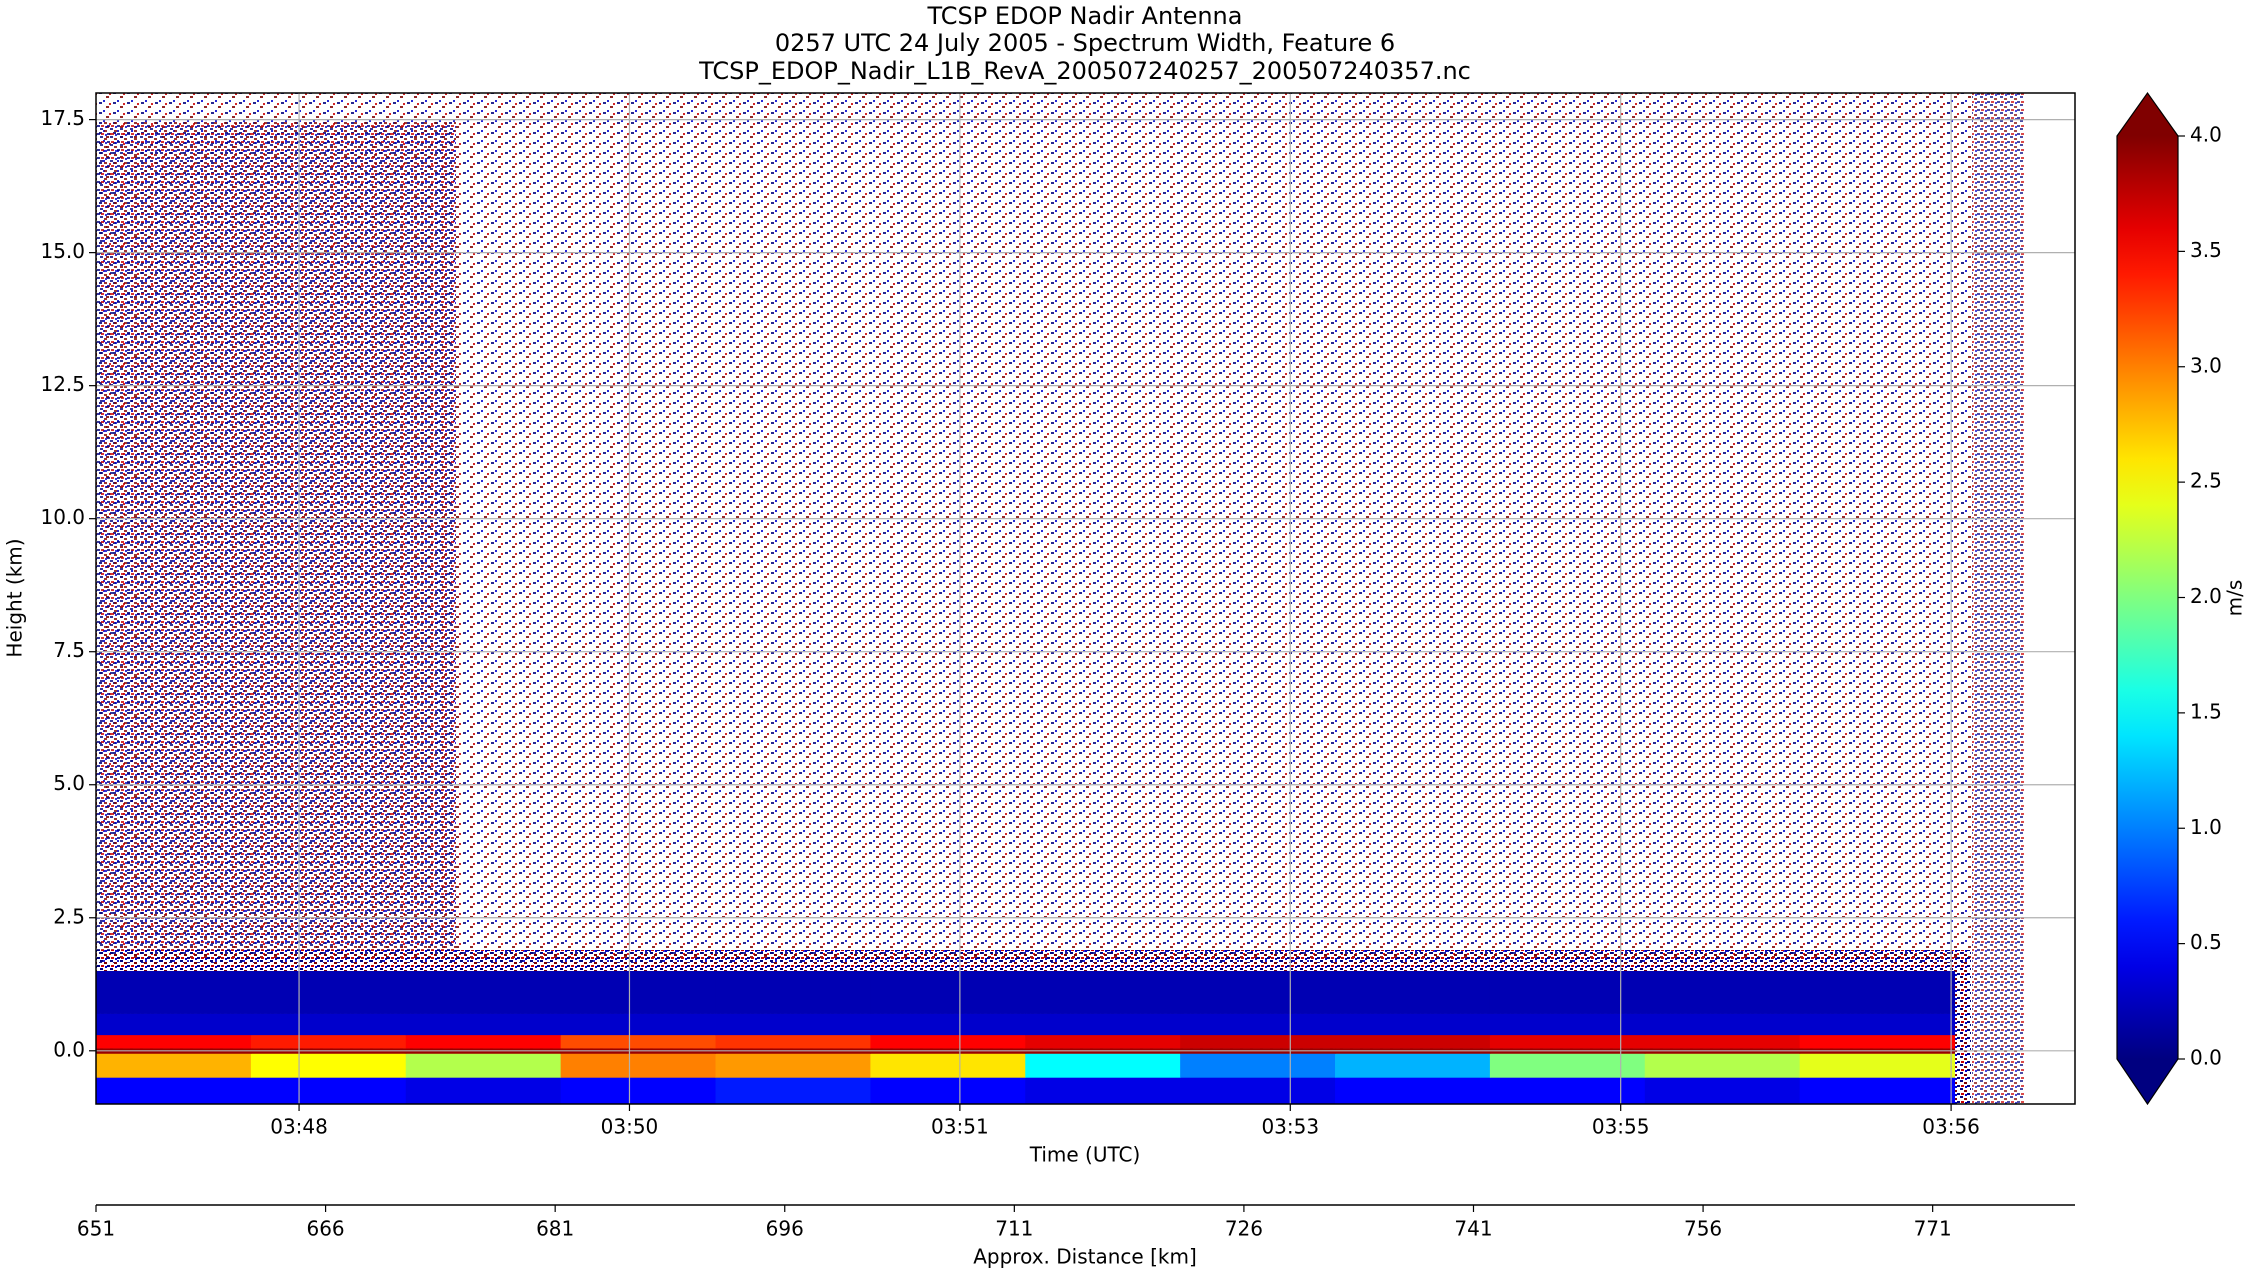 Image resolution: width=2250 pixels, height=1275 pixels. Describe the element at coordinates (785, 1229) in the screenshot. I see `x2-tick-label: 696` at that location.